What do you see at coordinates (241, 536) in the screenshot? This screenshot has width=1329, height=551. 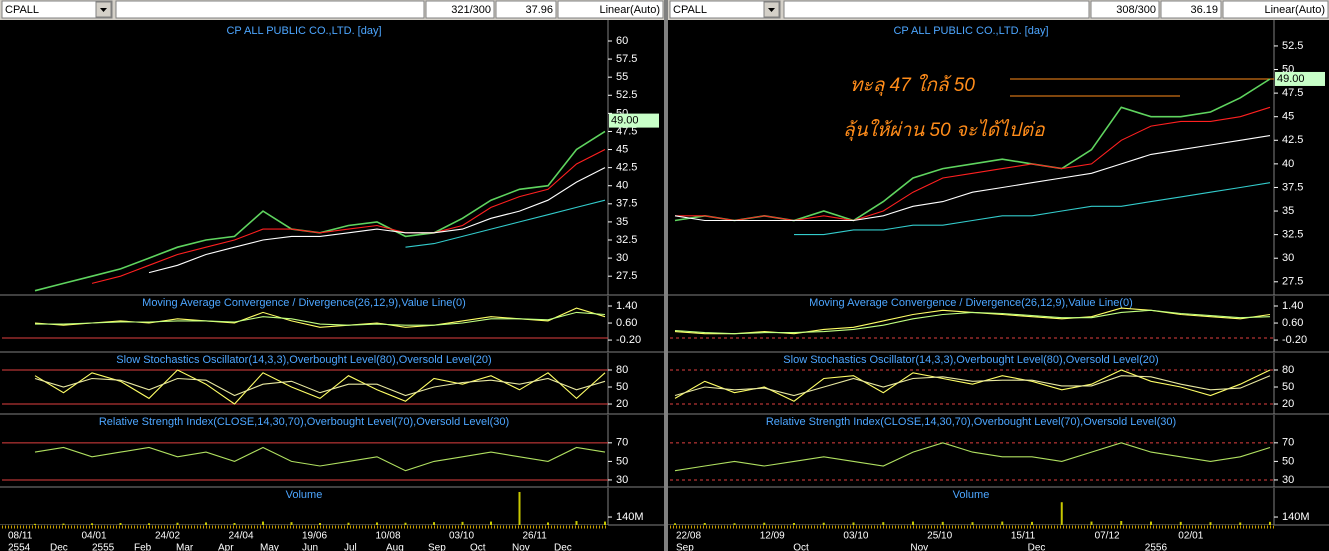 I see `date-label: 24/04` at bounding box center [241, 536].